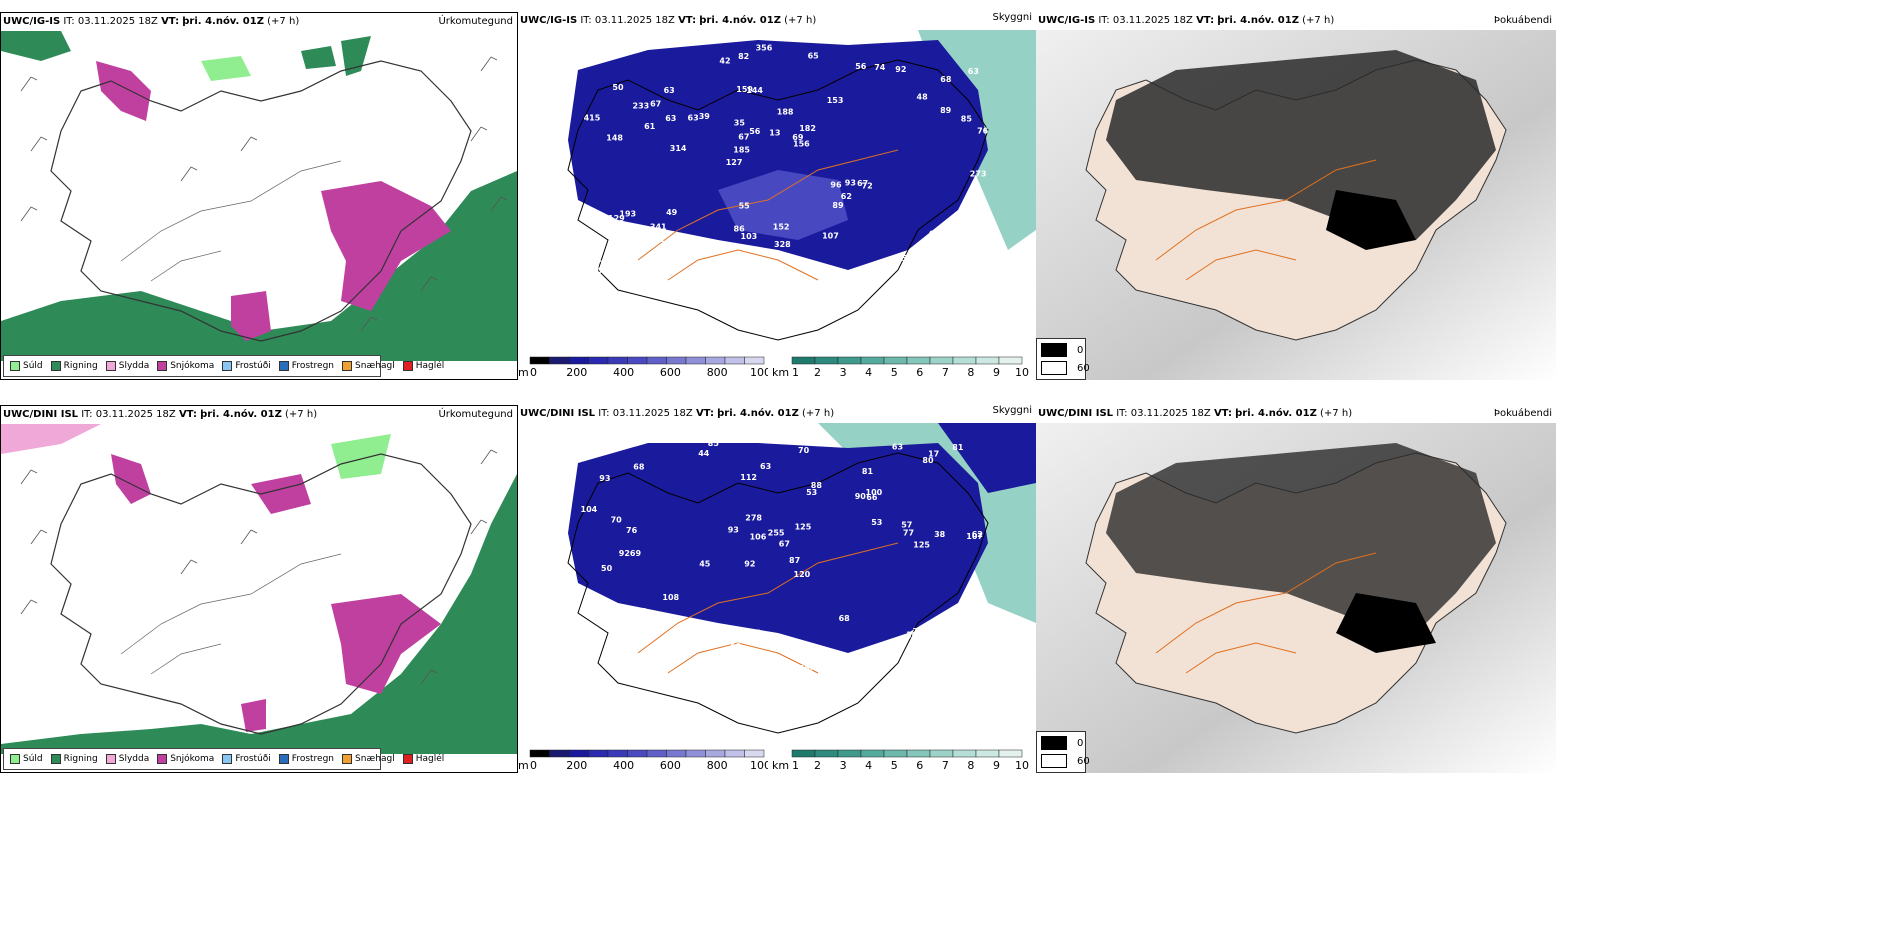  What do you see at coordinates (996, 765) in the screenshot?
I see `colorbar-tick-label: 9` at bounding box center [996, 765].